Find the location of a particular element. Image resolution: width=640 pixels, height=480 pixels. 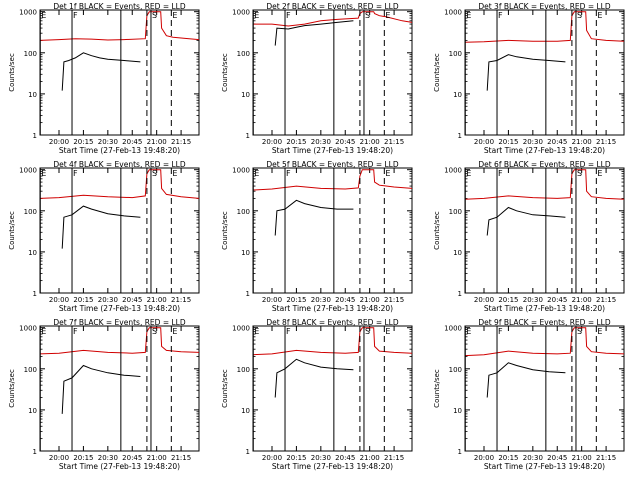

series-line-lld is located at coordinates (332, 180).